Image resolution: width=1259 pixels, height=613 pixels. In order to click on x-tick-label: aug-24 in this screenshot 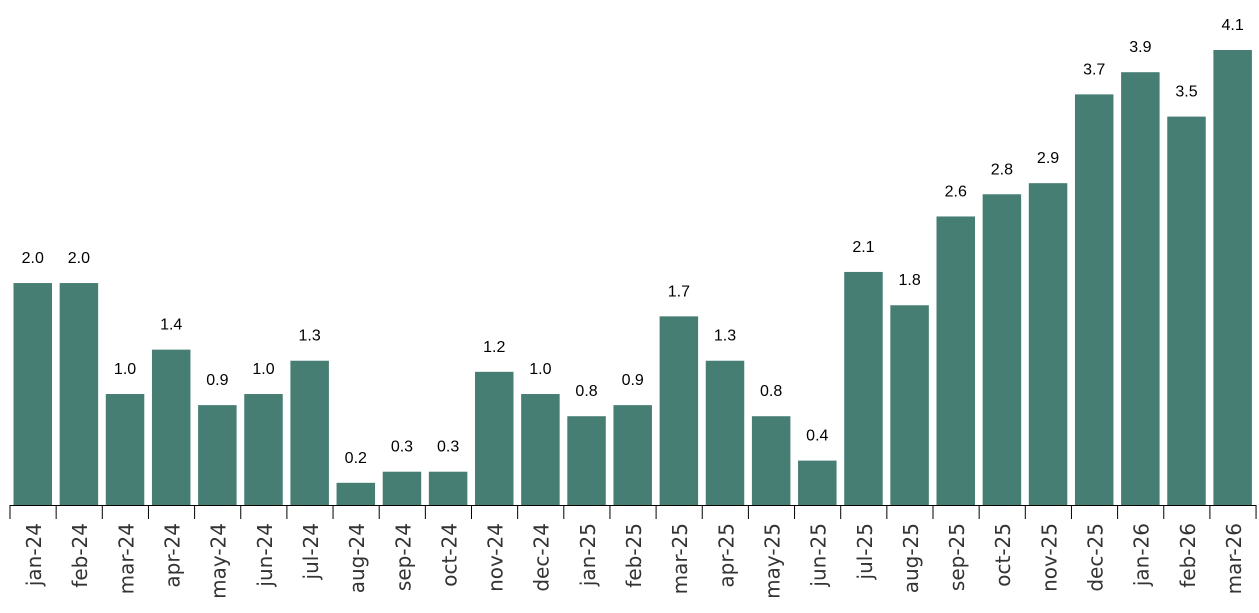, I will do `click(357, 558)`.